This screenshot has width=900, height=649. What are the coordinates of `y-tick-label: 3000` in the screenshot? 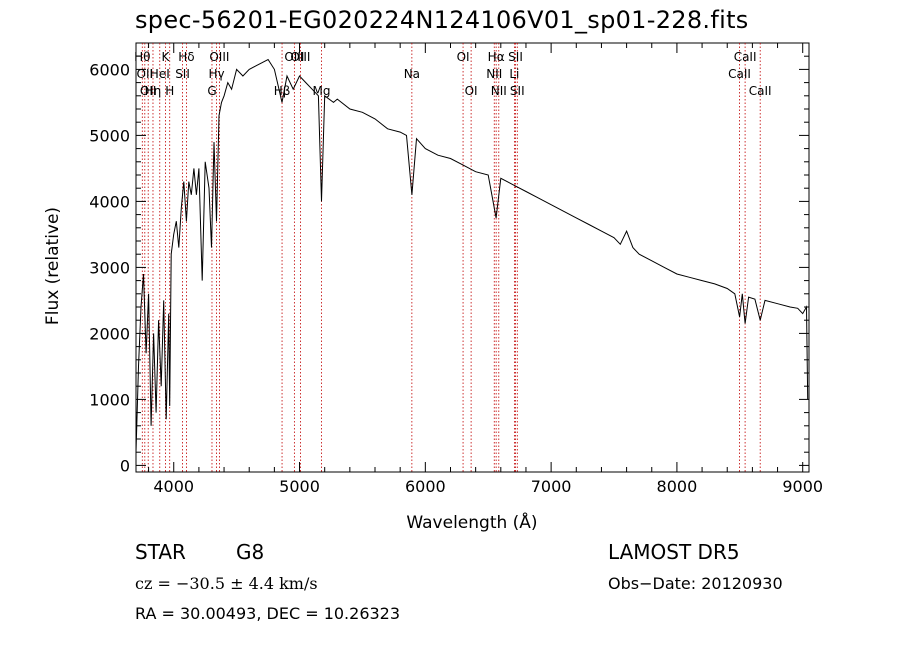 It's located at (109, 267).